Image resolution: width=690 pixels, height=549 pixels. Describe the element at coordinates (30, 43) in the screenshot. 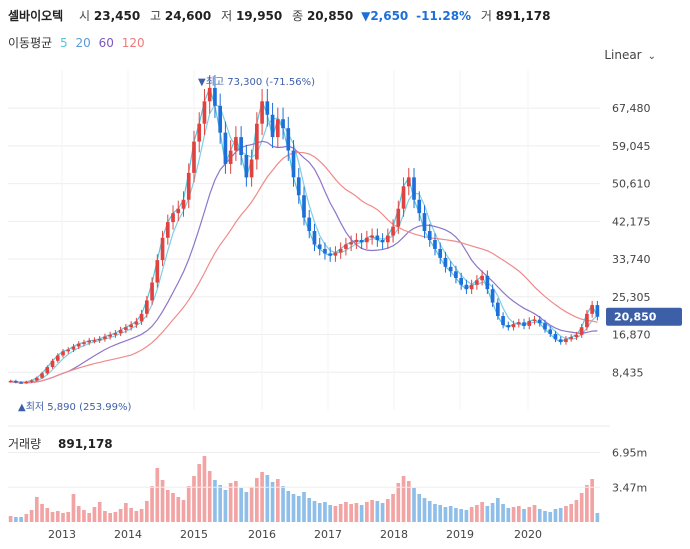

I see `ma-legend-label: 이동평균` at that location.